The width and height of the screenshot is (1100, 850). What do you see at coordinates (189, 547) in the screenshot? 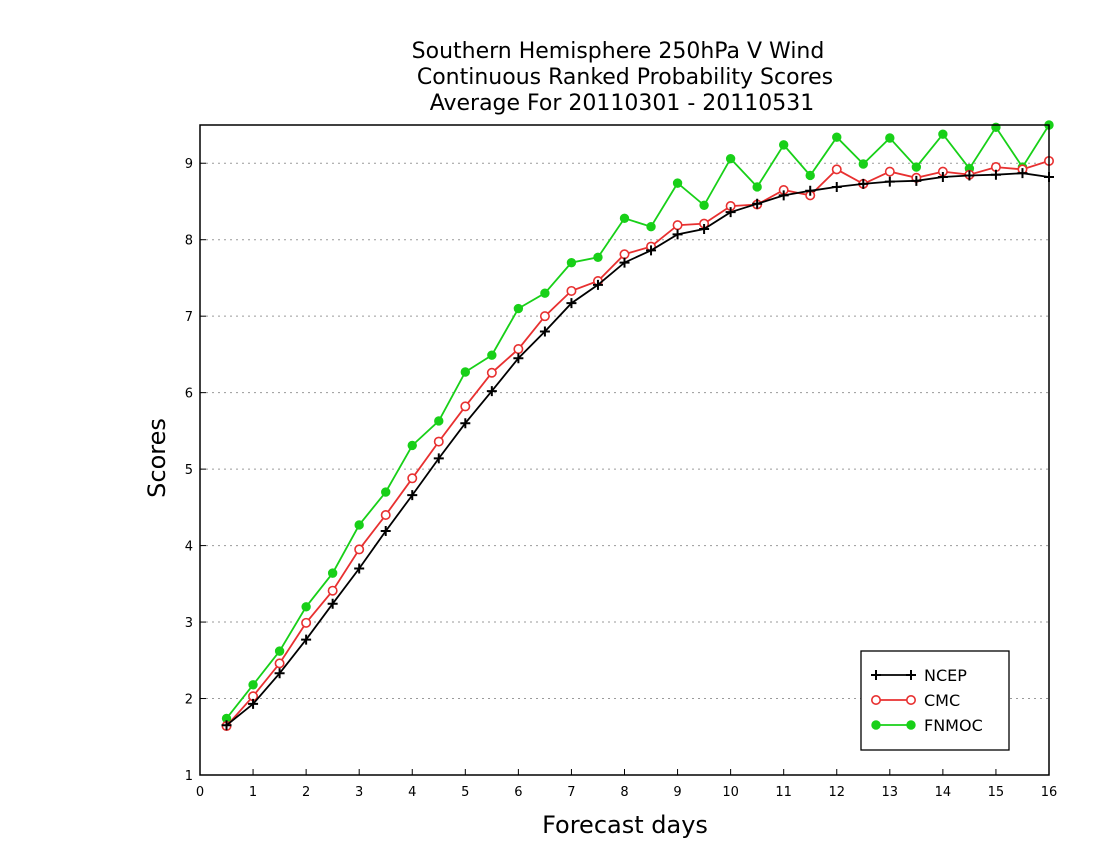
I see `y-tick-label: 4` at bounding box center [189, 547].